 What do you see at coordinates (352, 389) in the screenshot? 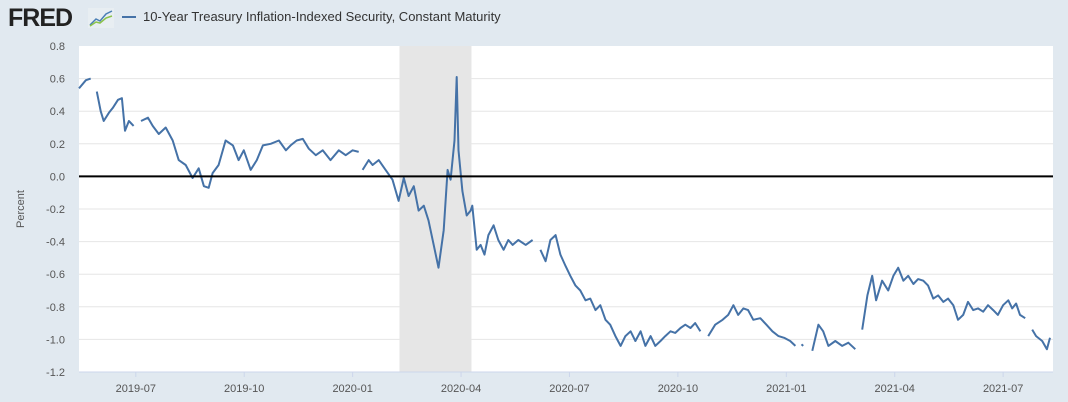
I see `x-tick-label: 2020-01` at bounding box center [352, 389].